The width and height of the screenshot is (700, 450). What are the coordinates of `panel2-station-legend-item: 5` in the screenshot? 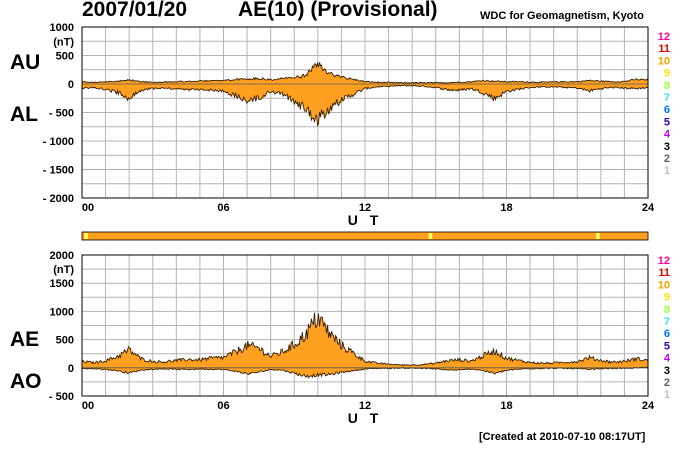 It's located at (667, 346).